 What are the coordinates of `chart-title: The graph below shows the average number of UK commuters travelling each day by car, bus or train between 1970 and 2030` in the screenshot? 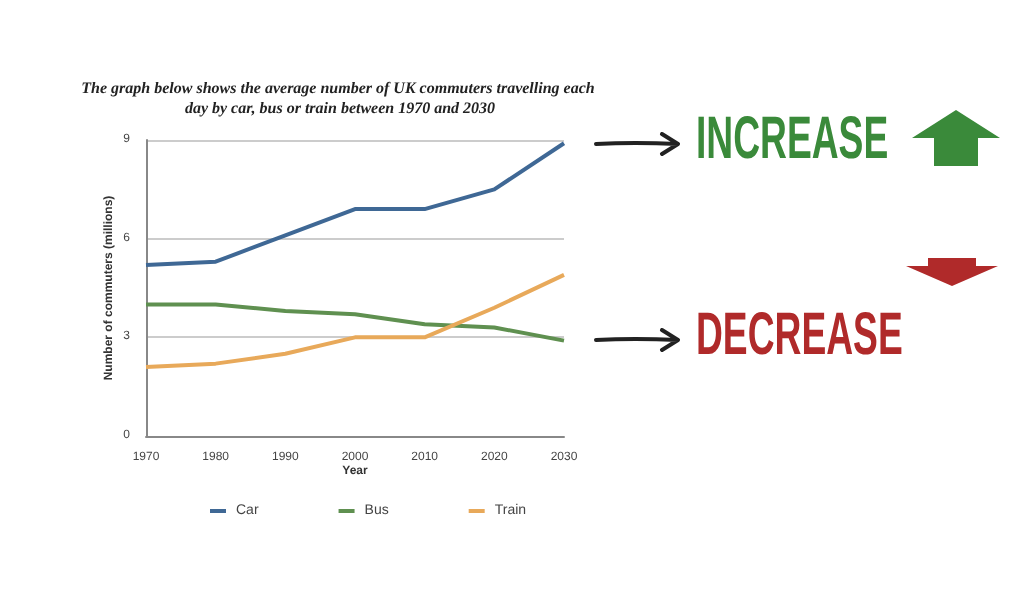 It's located at (340, 98).